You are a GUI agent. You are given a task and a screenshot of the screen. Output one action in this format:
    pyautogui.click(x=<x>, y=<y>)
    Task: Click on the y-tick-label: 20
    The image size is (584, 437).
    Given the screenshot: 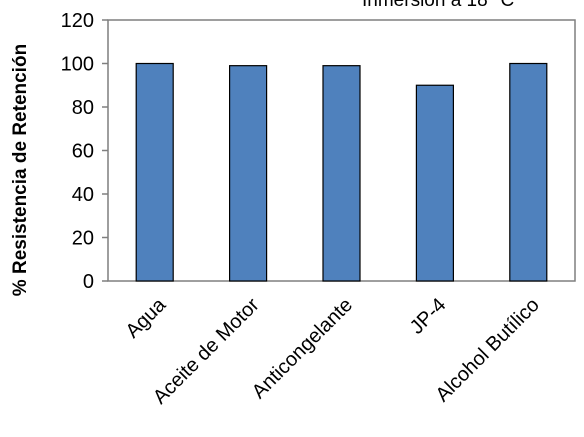 What is the action you would take?
    pyautogui.click(x=83, y=239)
    